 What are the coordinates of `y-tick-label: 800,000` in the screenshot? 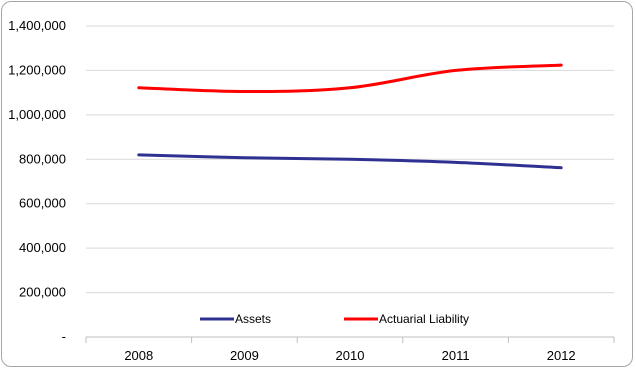 It's located at (42, 158).